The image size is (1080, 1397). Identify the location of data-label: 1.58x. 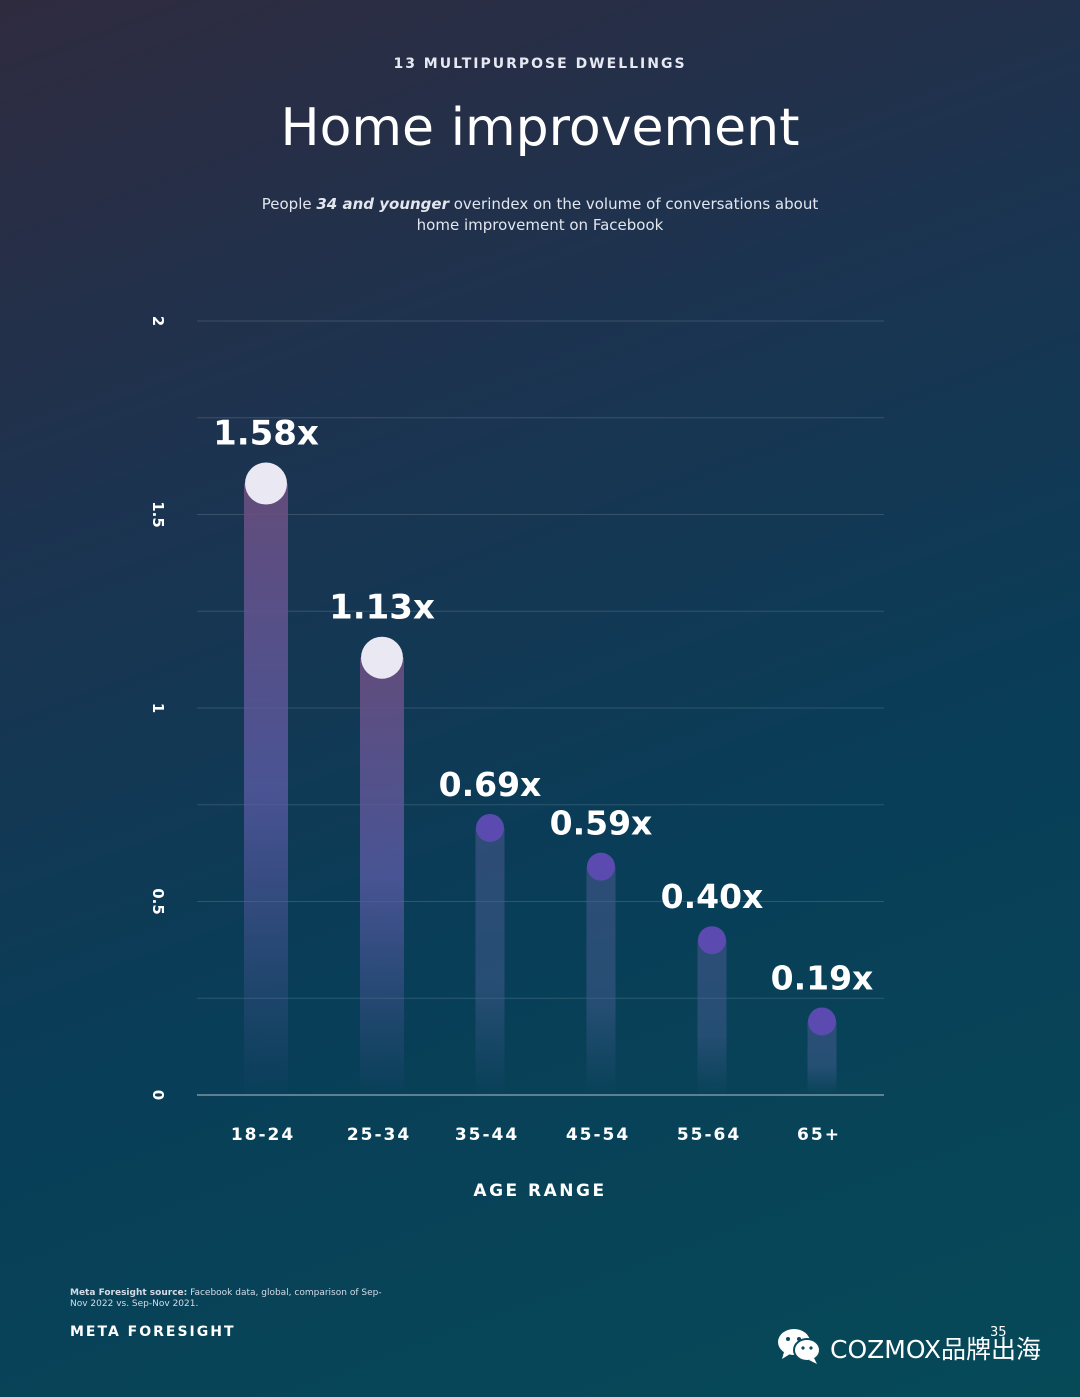
(266, 434).